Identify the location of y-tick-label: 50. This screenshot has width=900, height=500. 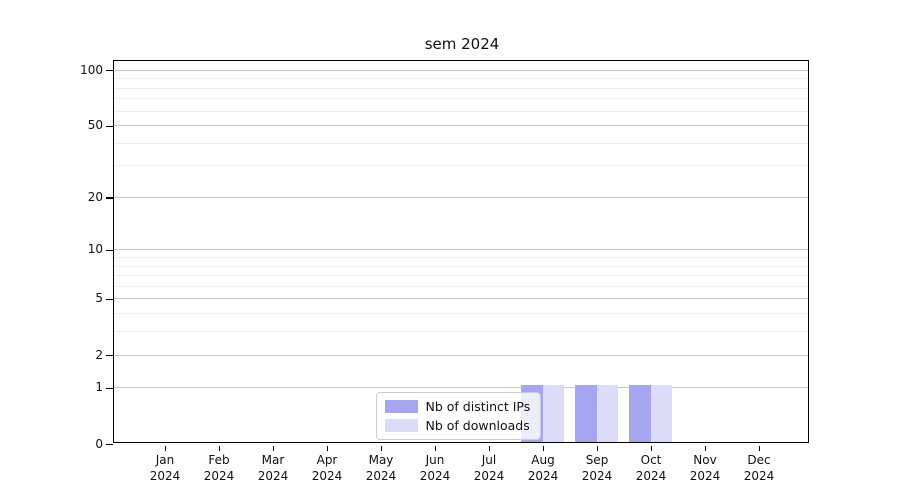
(95, 125).